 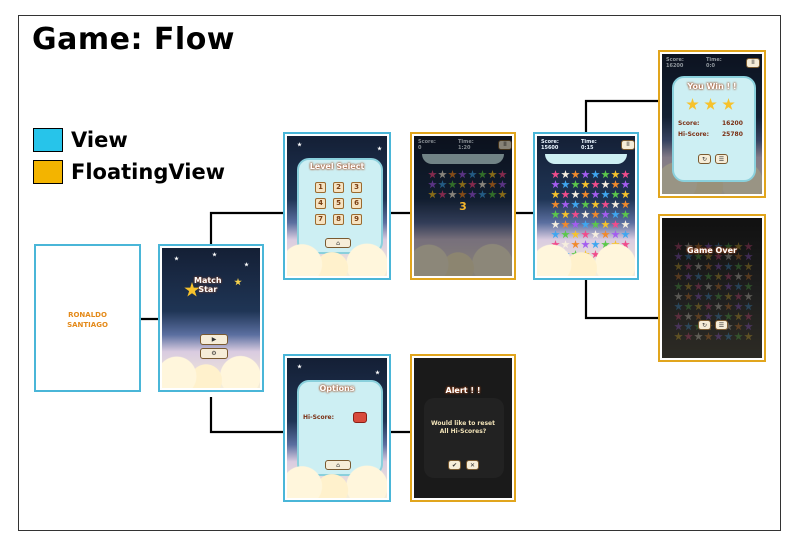 I want to click on reset-hiscore-button, so click(x=360, y=417).